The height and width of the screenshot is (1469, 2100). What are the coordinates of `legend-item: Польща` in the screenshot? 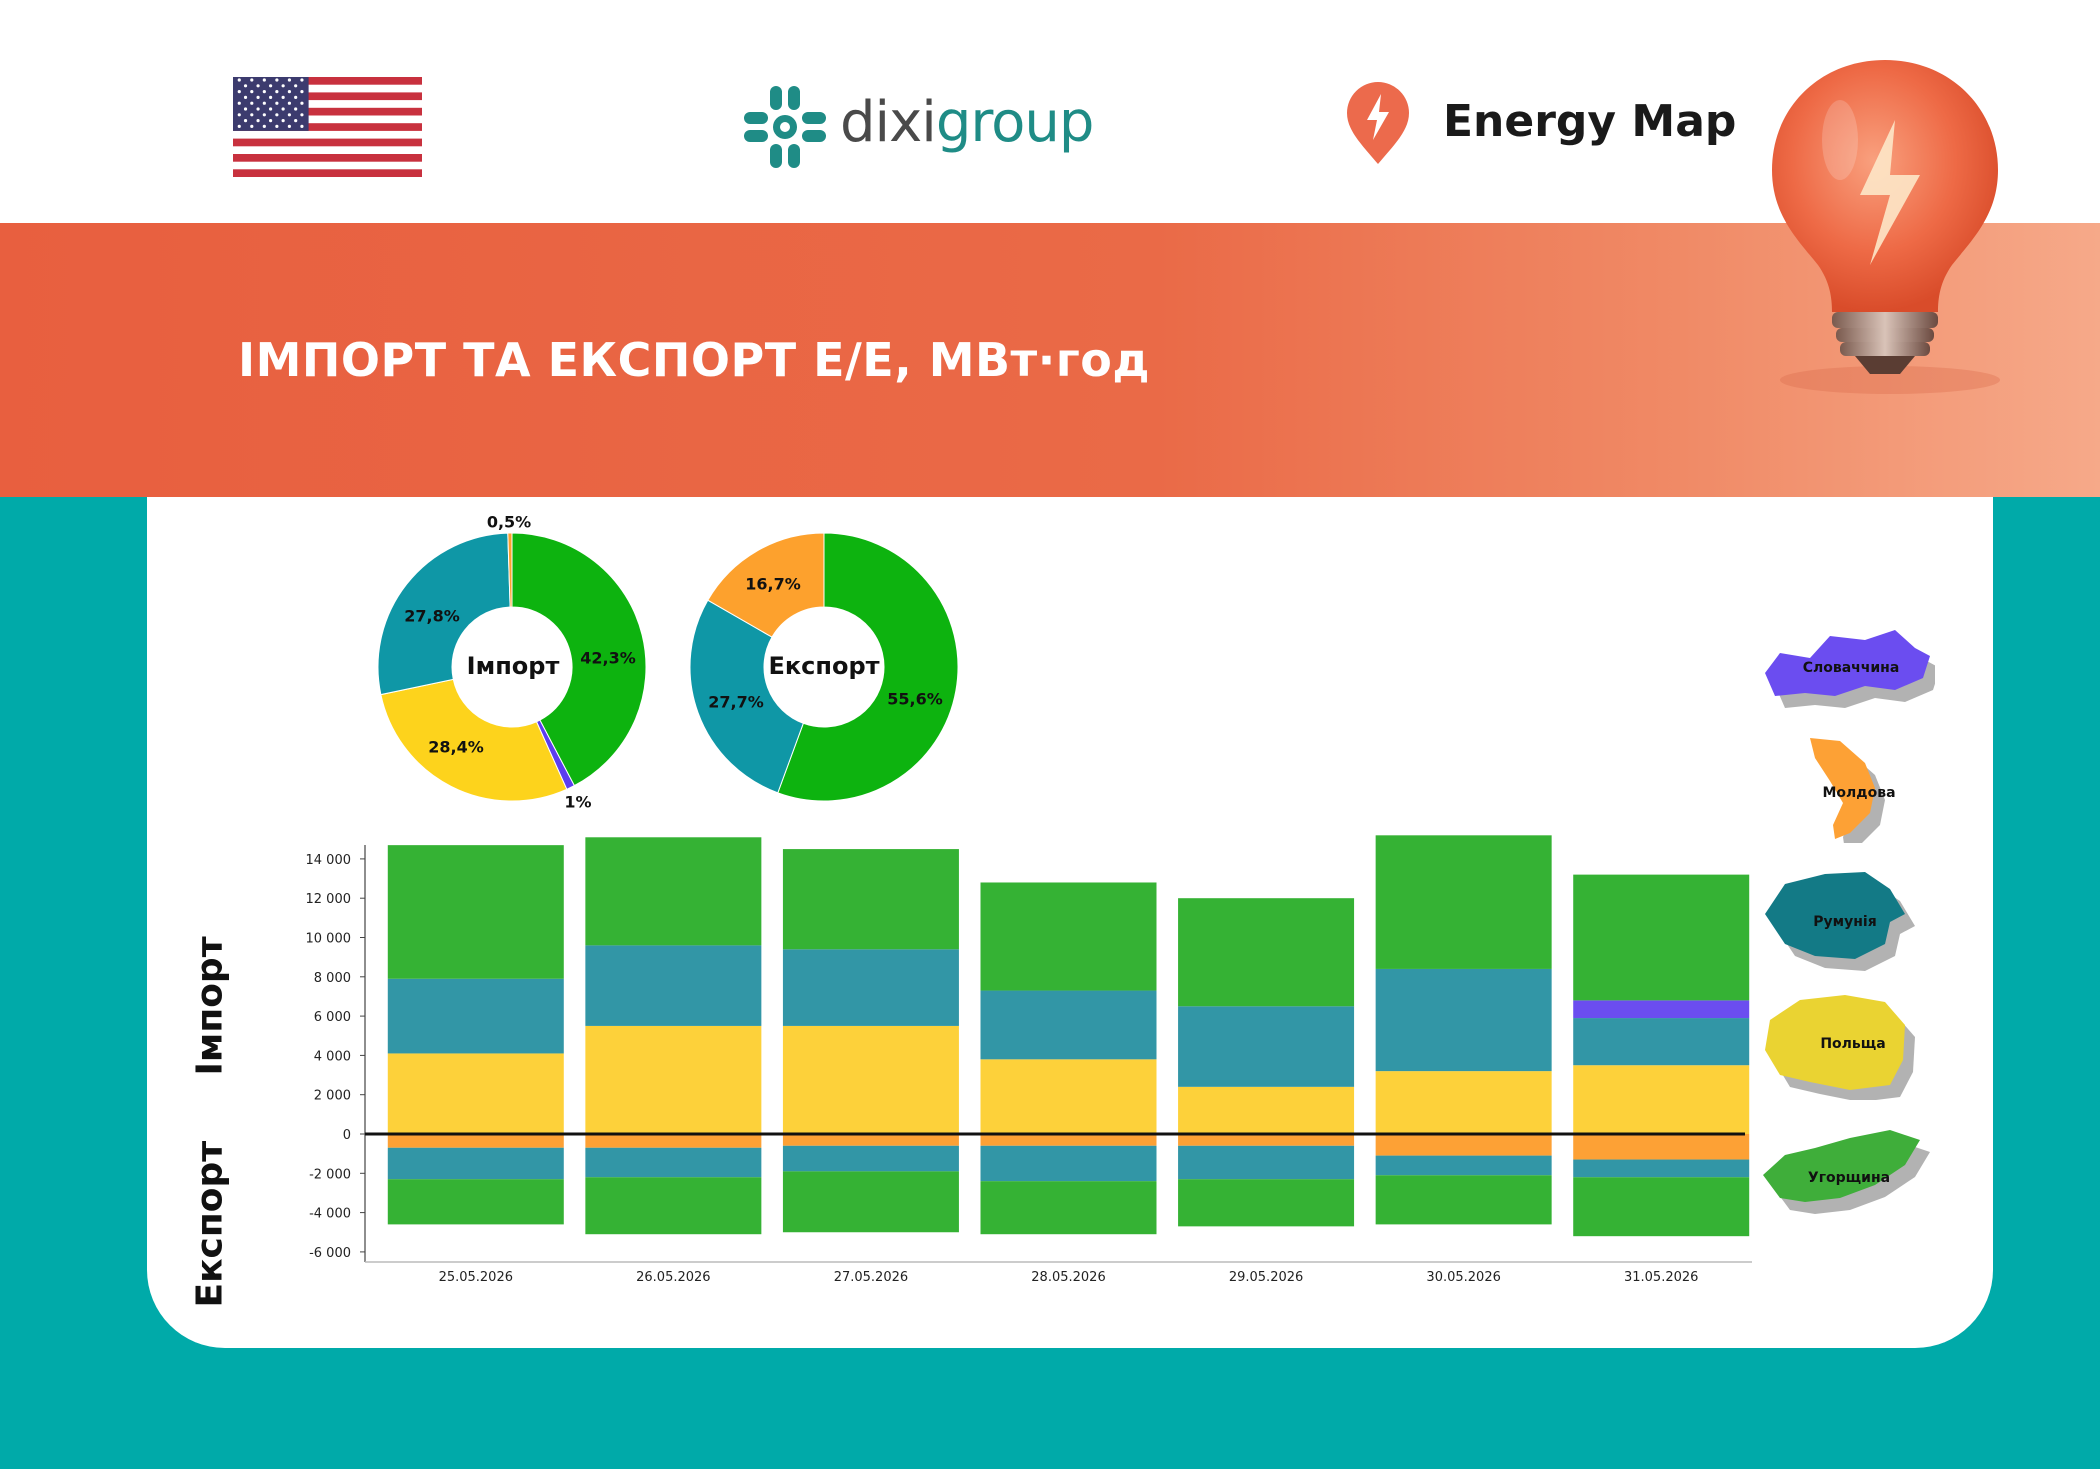 It's located at (1845, 1046).